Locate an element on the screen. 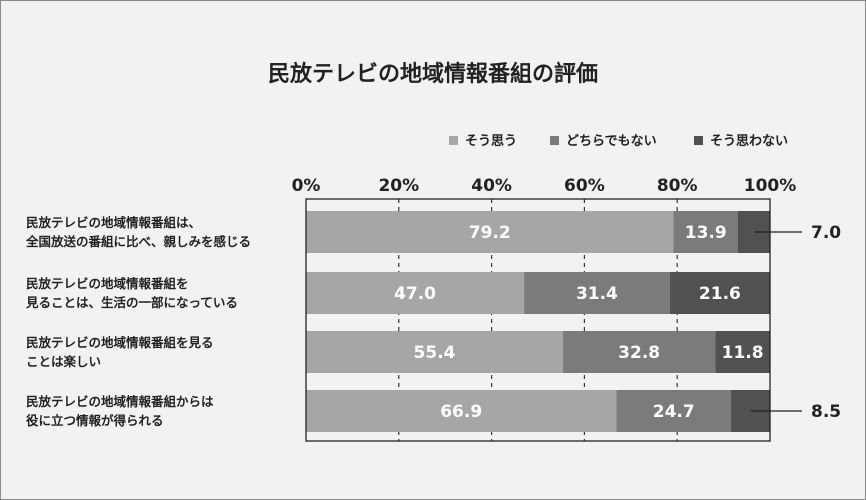  x-axis-ticks: 0% 20% 40% 60% 80% 100% is located at coordinates (544, 186).